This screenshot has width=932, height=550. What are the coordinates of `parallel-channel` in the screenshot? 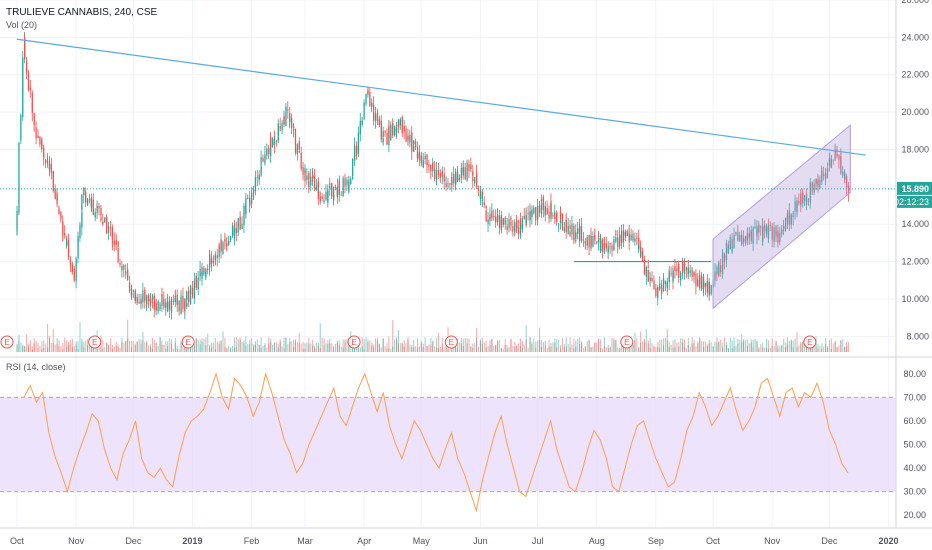 It's located at (781, 217).